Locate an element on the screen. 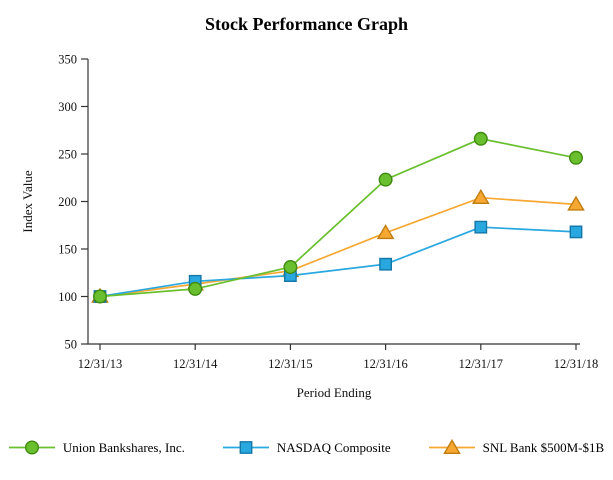 This screenshot has width=613, height=480. x-tick-label: 12/31/14 is located at coordinates (195, 364).